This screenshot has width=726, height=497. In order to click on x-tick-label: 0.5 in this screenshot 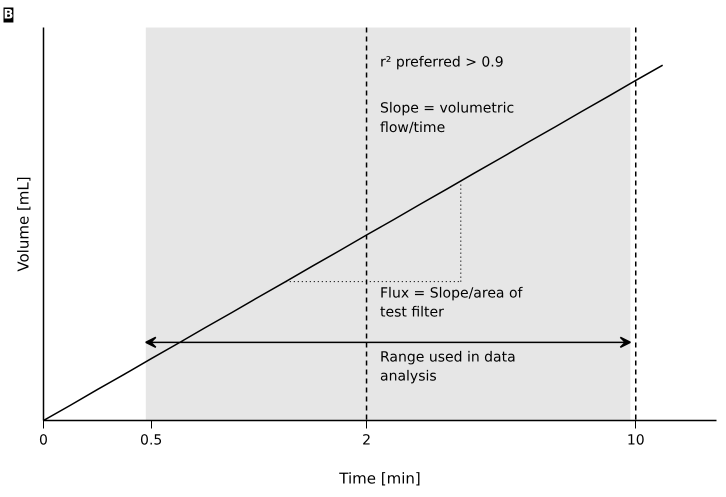, I will do `click(151, 440)`.